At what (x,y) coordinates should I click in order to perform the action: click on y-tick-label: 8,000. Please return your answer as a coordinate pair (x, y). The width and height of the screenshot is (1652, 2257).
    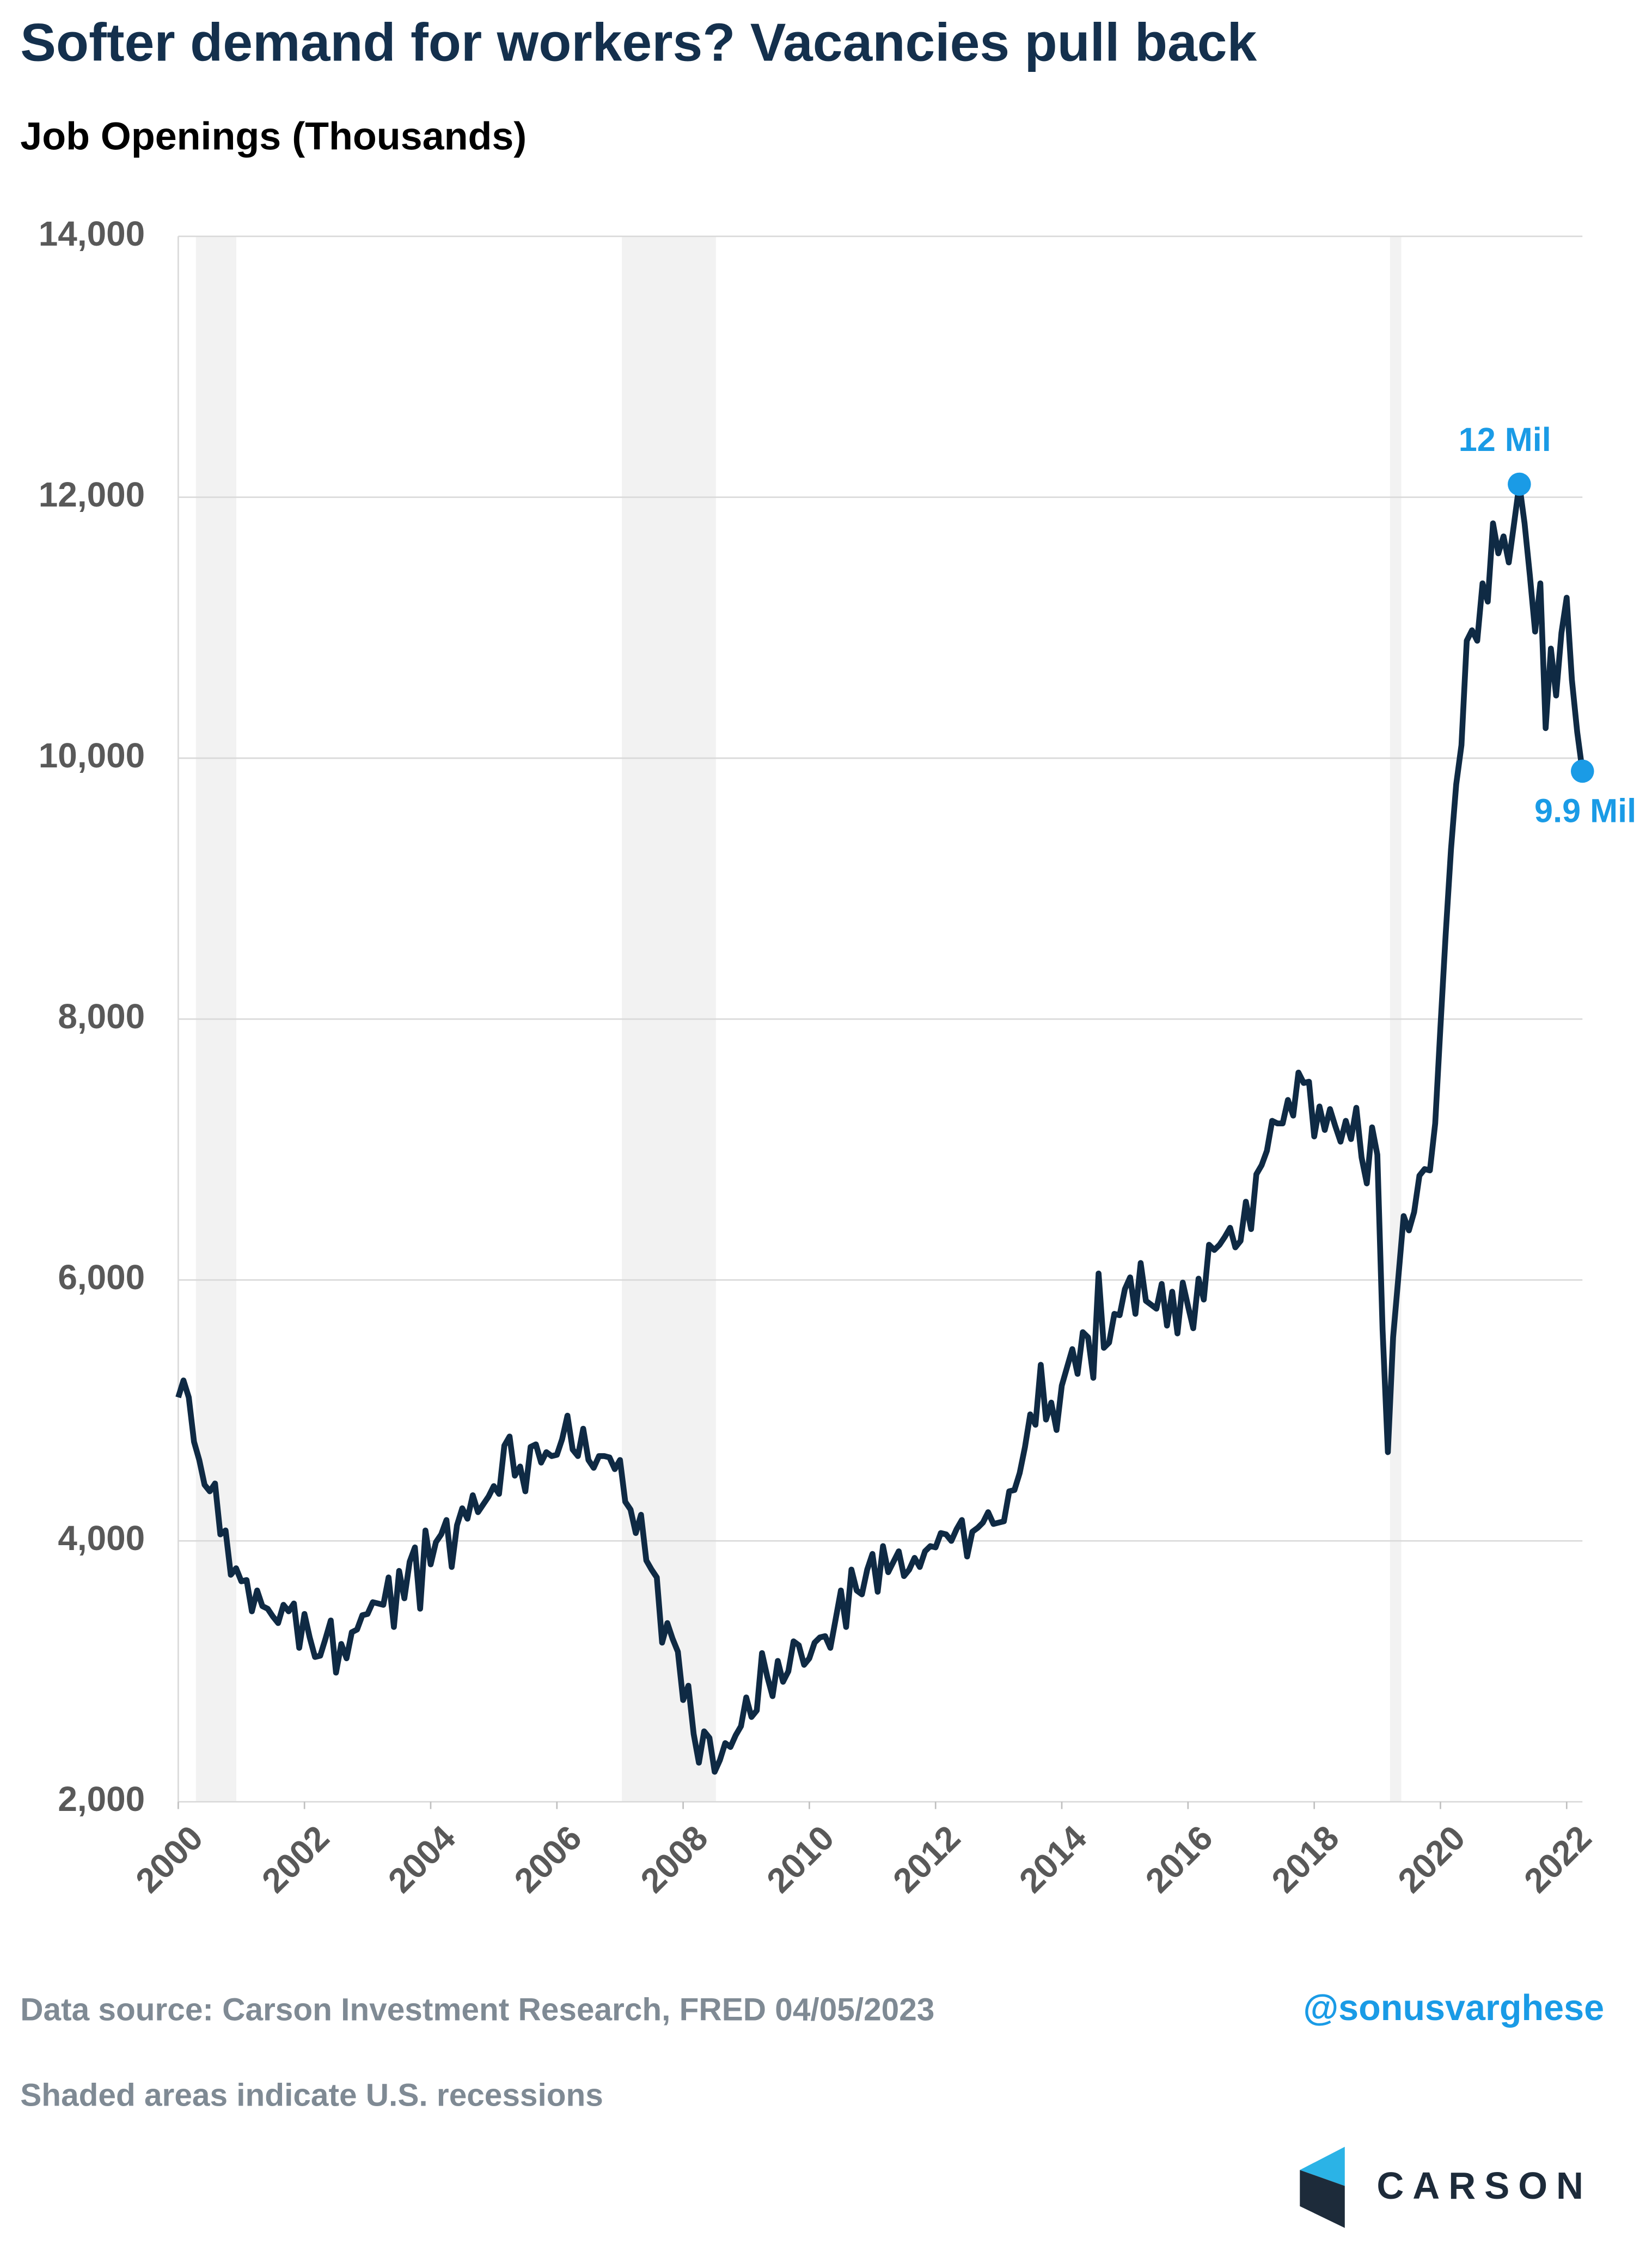
    Looking at the image, I should click on (101, 1016).